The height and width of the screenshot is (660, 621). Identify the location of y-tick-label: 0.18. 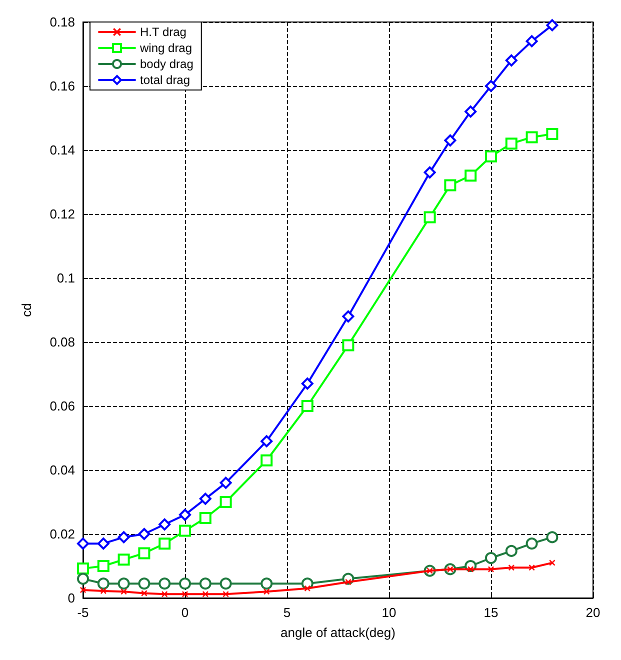
(62, 22).